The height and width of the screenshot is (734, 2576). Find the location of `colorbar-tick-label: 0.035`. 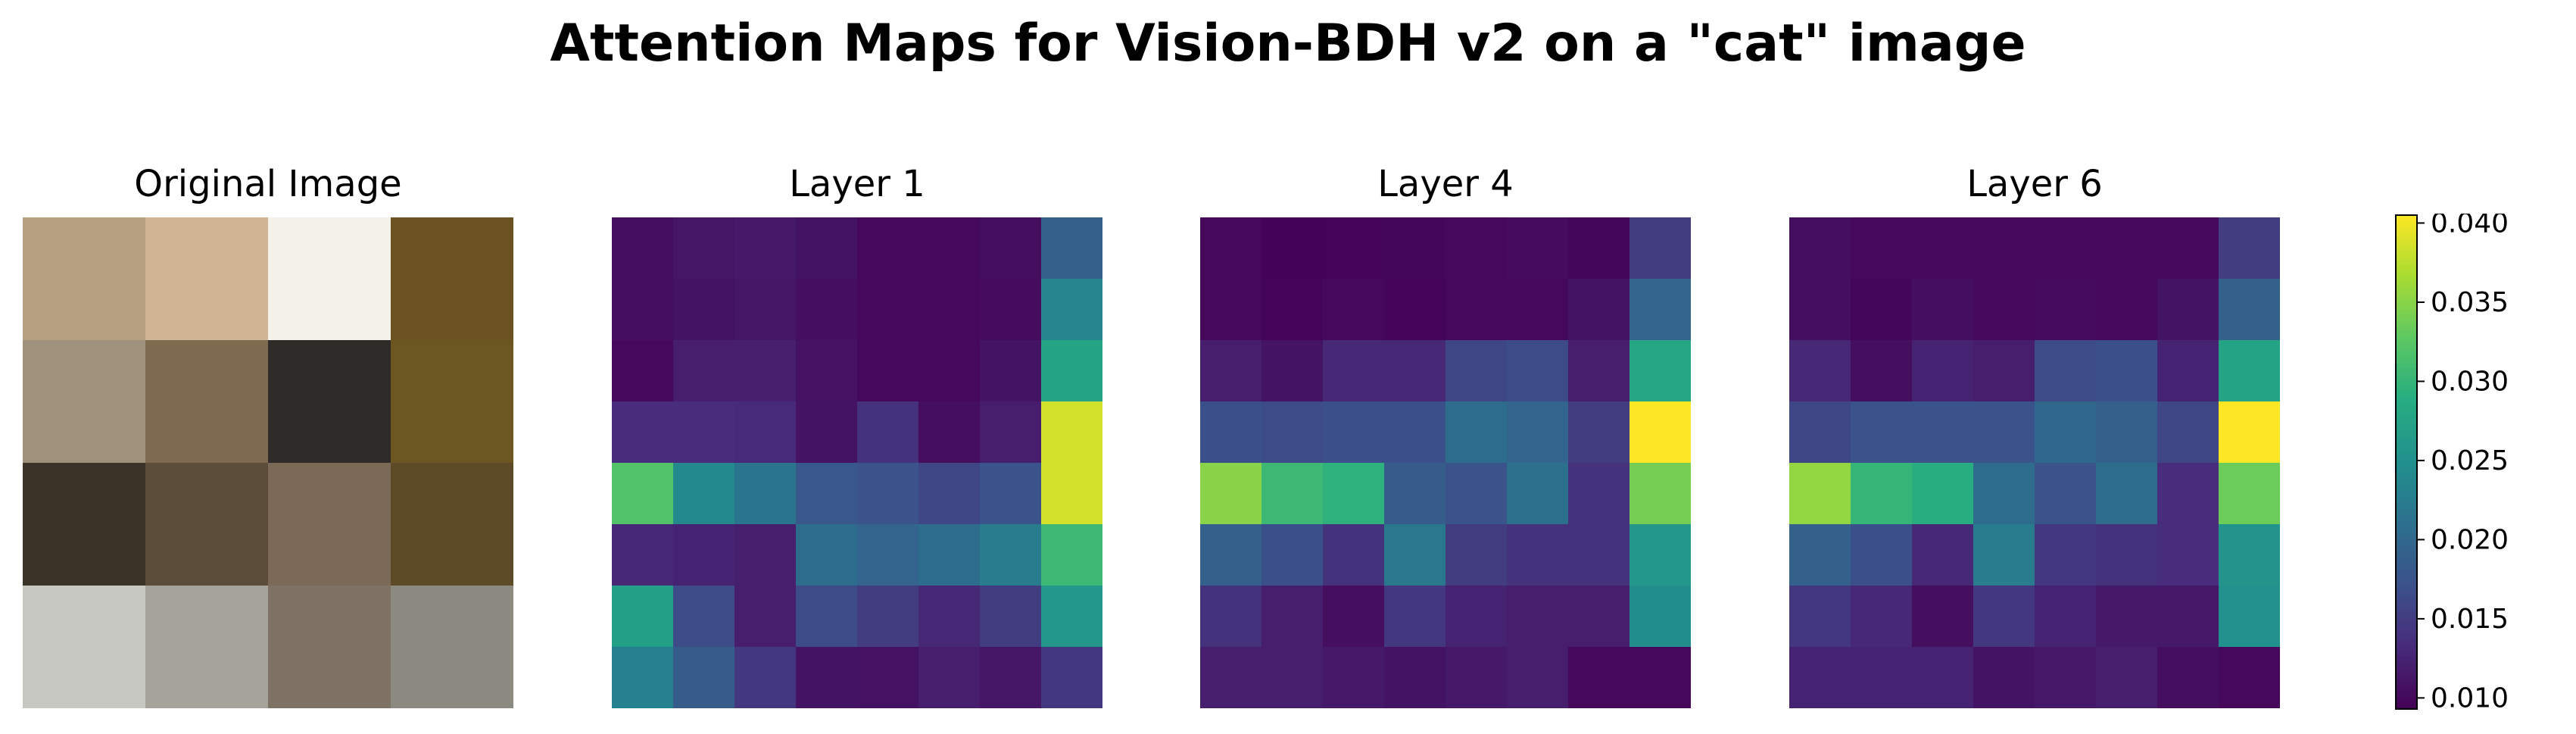

colorbar-tick-label: 0.035 is located at coordinates (2470, 302).